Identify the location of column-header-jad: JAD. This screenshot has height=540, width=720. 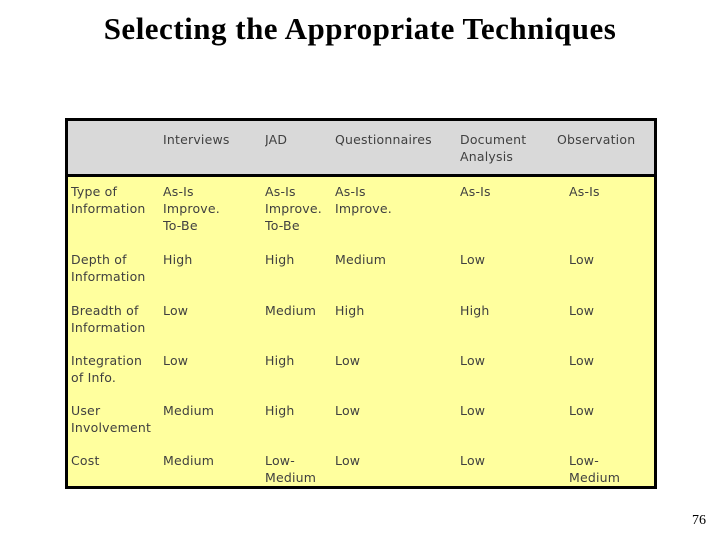
(276, 139).